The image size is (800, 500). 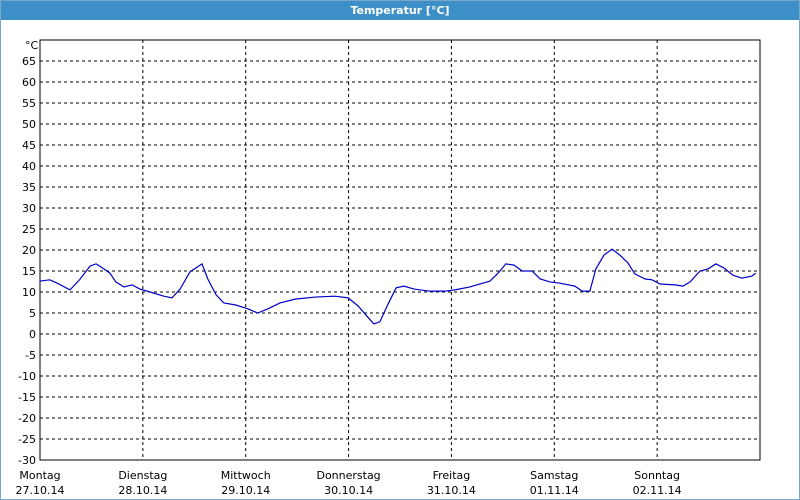 What do you see at coordinates (29, 208) in the screenshot?
I see `y-tick-label: 30` at bounding box center [29, 208].